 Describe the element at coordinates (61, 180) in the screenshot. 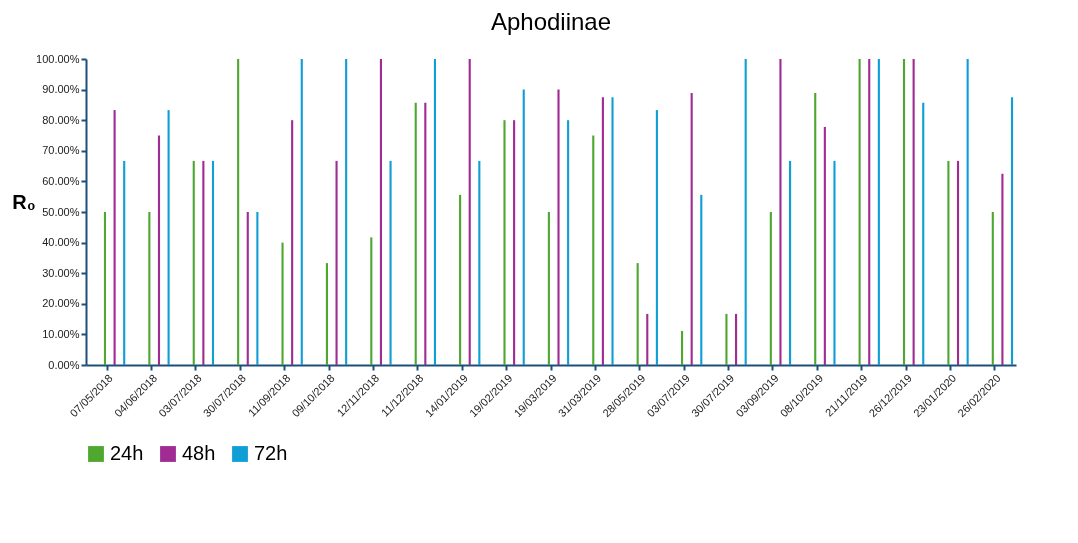

I see `y-tick-label: 60.00%` at that location.